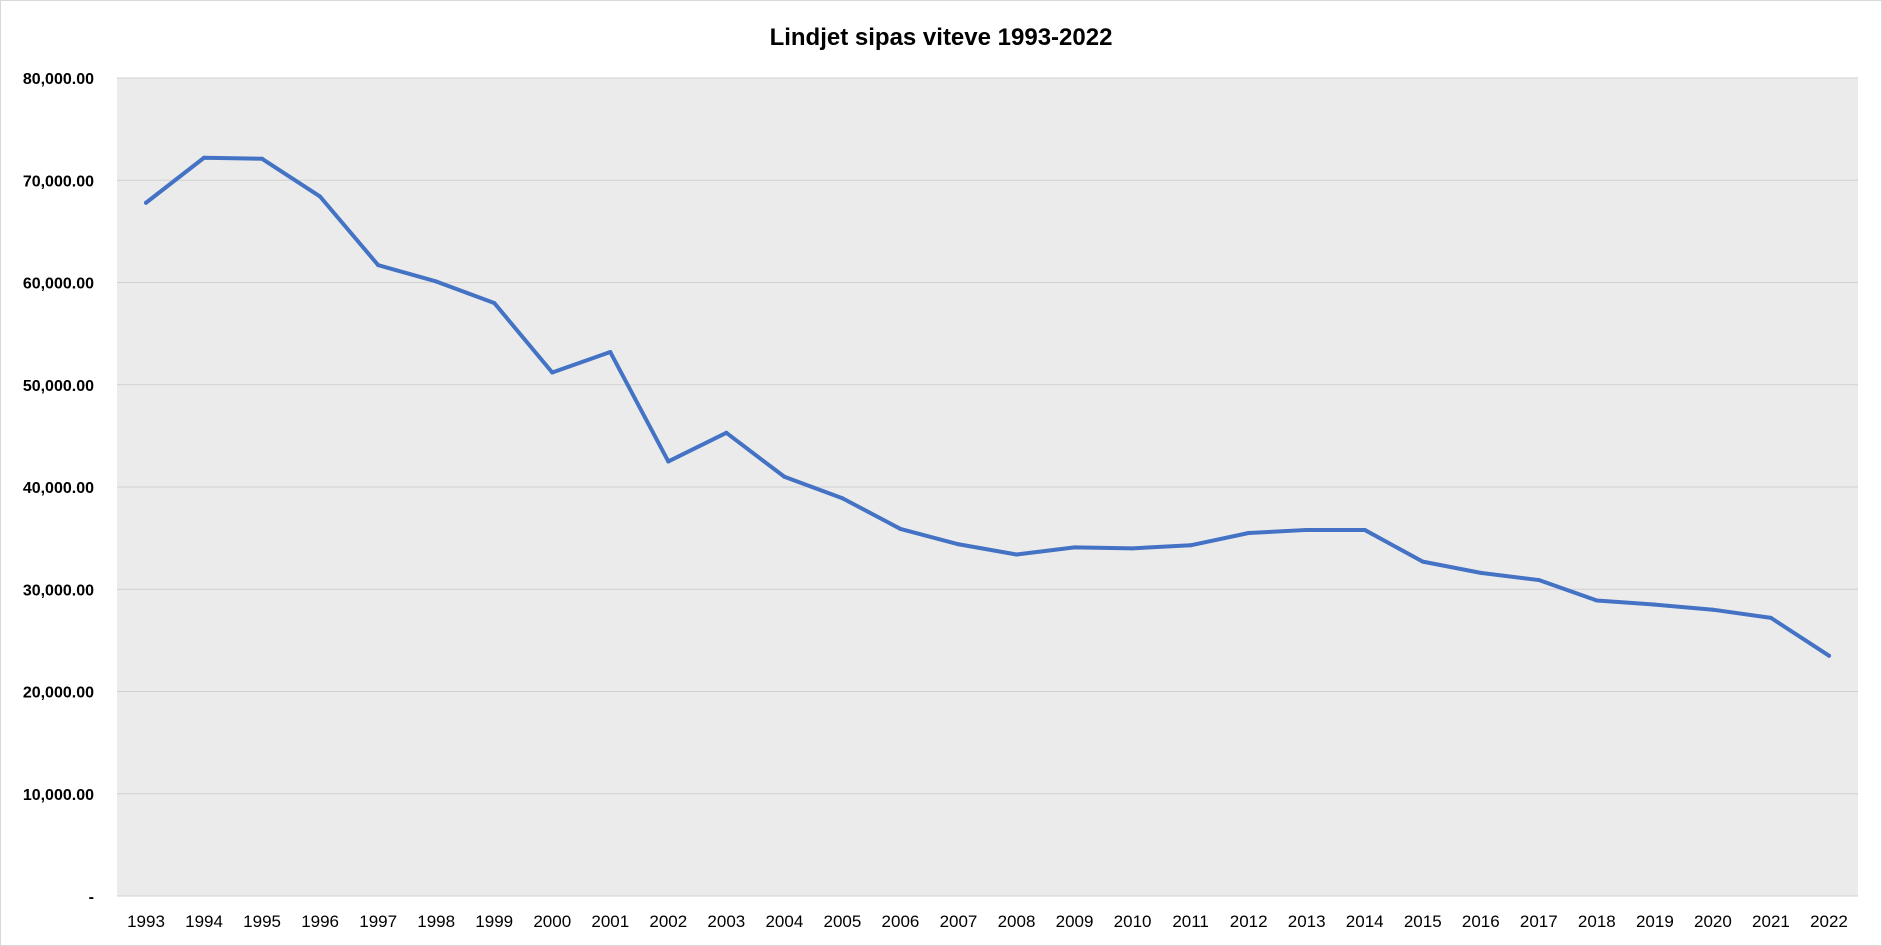 This screenshot has height=946, width=1882. Describe the element at coordinates (436, 281) in the screenshot. I see `data-point-1998` at that location.